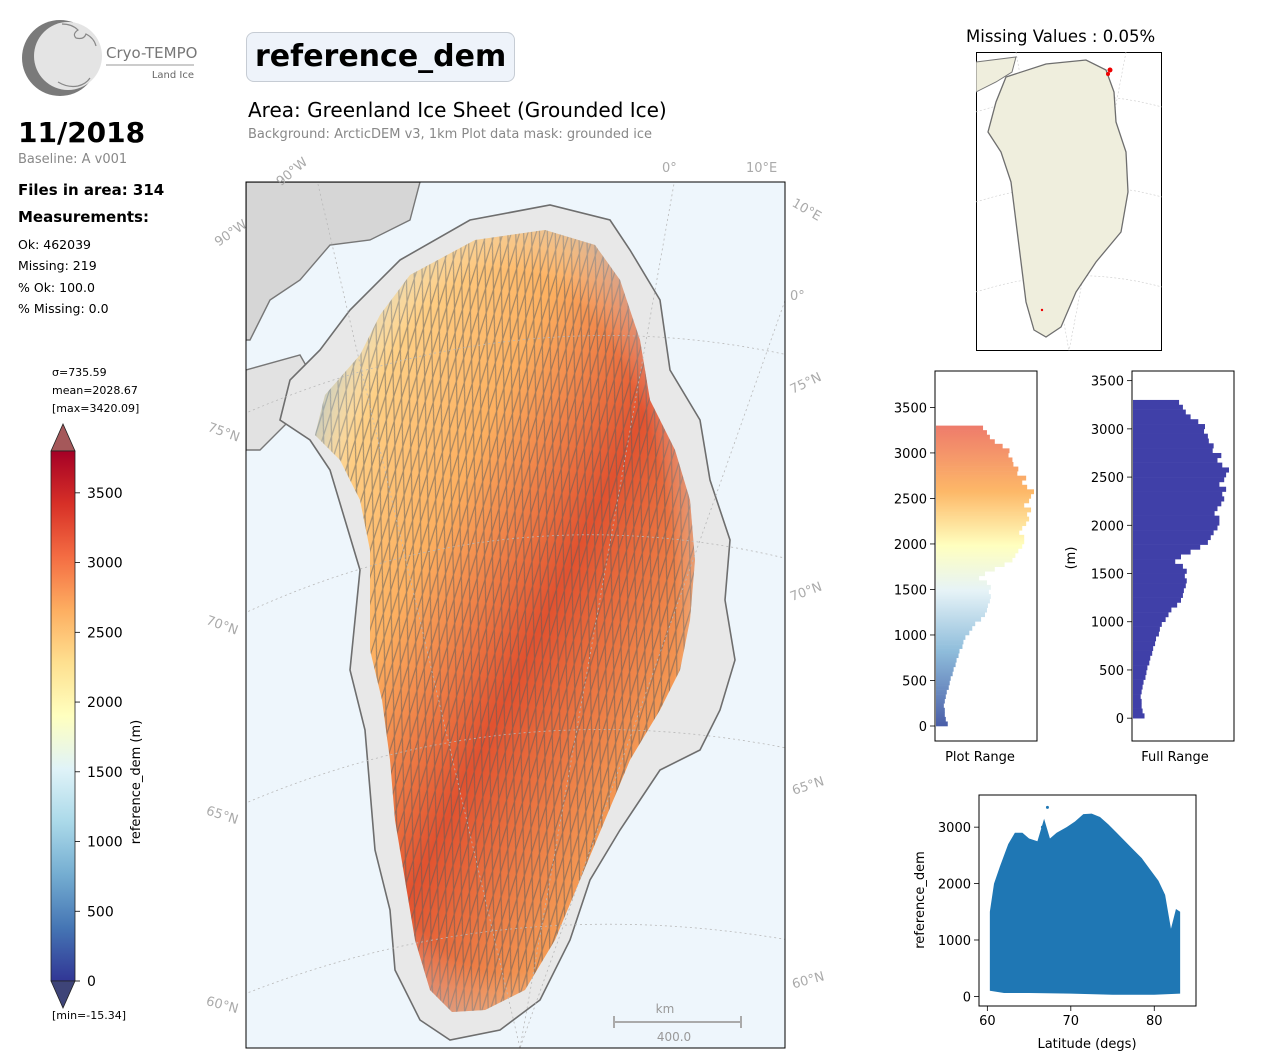  What do you see at coordinates (457, 110) in the screenshot?
I see `area-title: Area: Greenland Ice Sheet (Grounded Ice)` at bounding box center [457, 110].